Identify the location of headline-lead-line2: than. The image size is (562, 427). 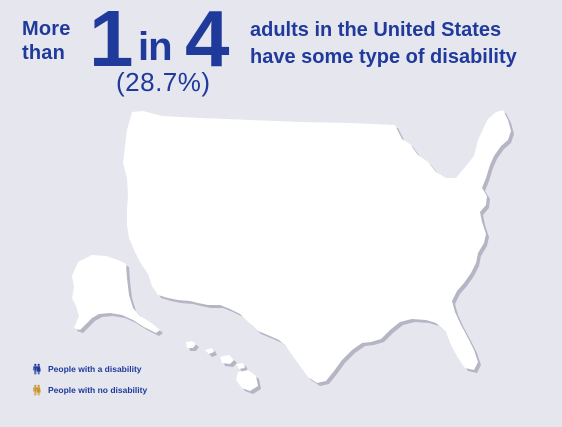
(44, 53).